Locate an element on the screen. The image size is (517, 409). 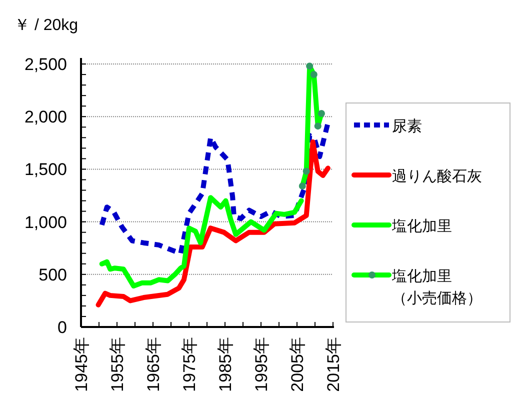
y-tick-label: 1,500 is located at coordinates (45, 170).